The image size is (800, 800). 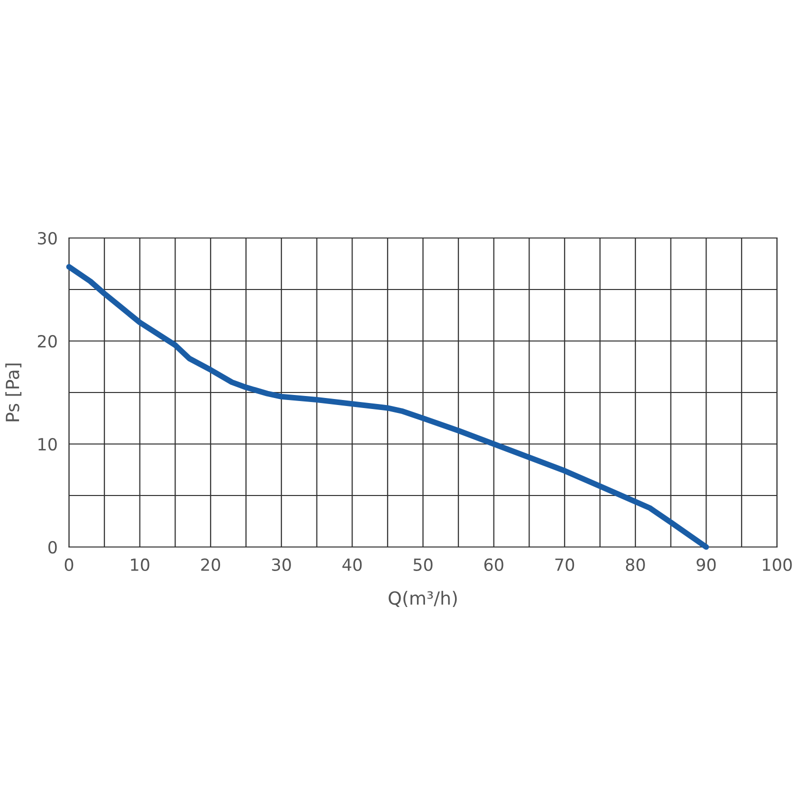 What do you see at coordinates (352, 565) in the screenshot?
I see `x-tick-label: 40` at bounding box center [352, 565].